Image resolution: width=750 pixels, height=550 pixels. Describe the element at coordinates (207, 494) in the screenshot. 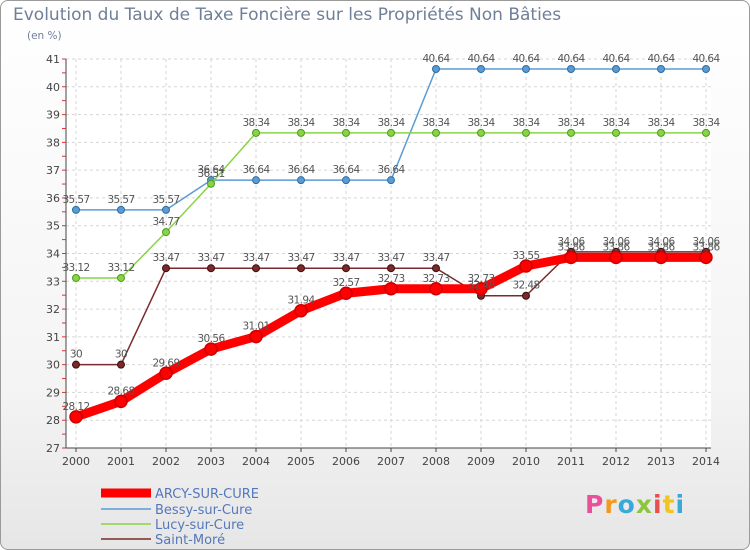

I see `legend-label: ARCY-SUR-CURE` at that location.